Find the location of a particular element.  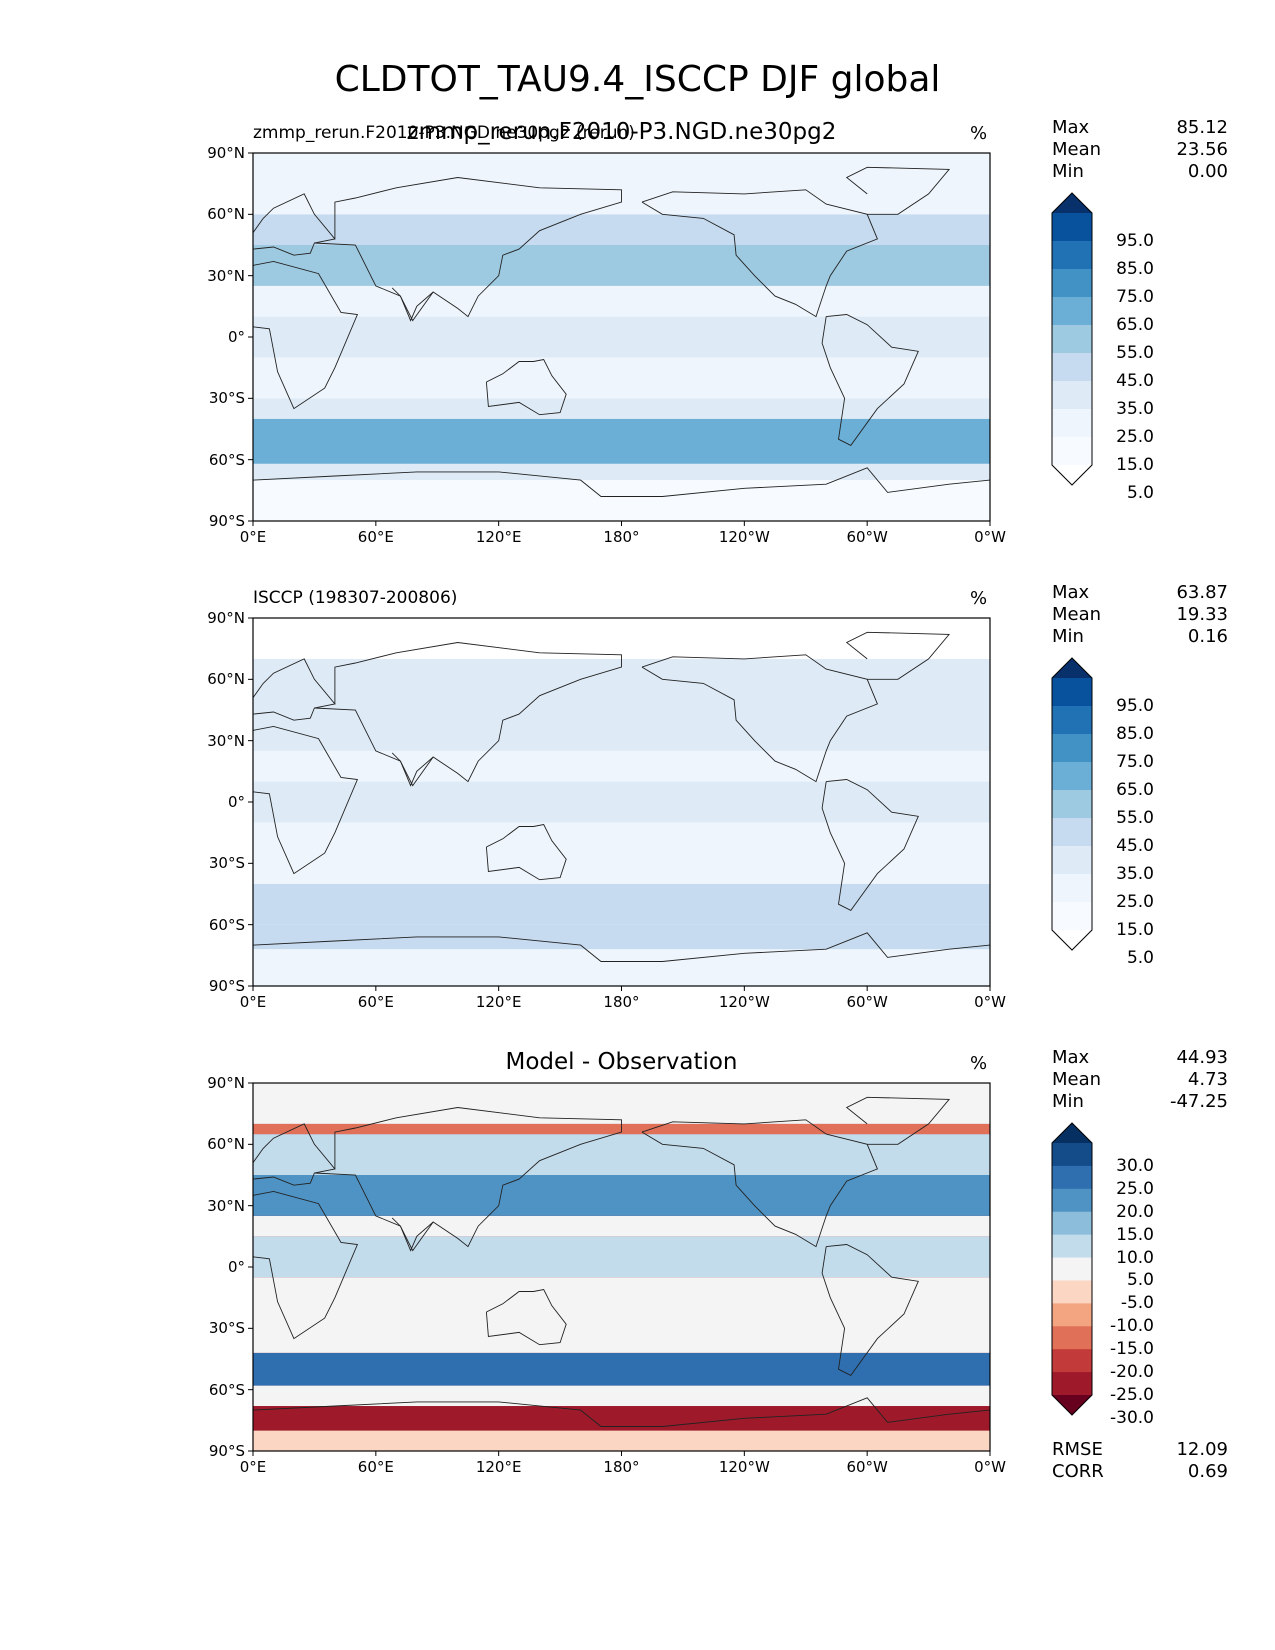

stat-value: 44.93 is located at coordinates (1202, 1057).